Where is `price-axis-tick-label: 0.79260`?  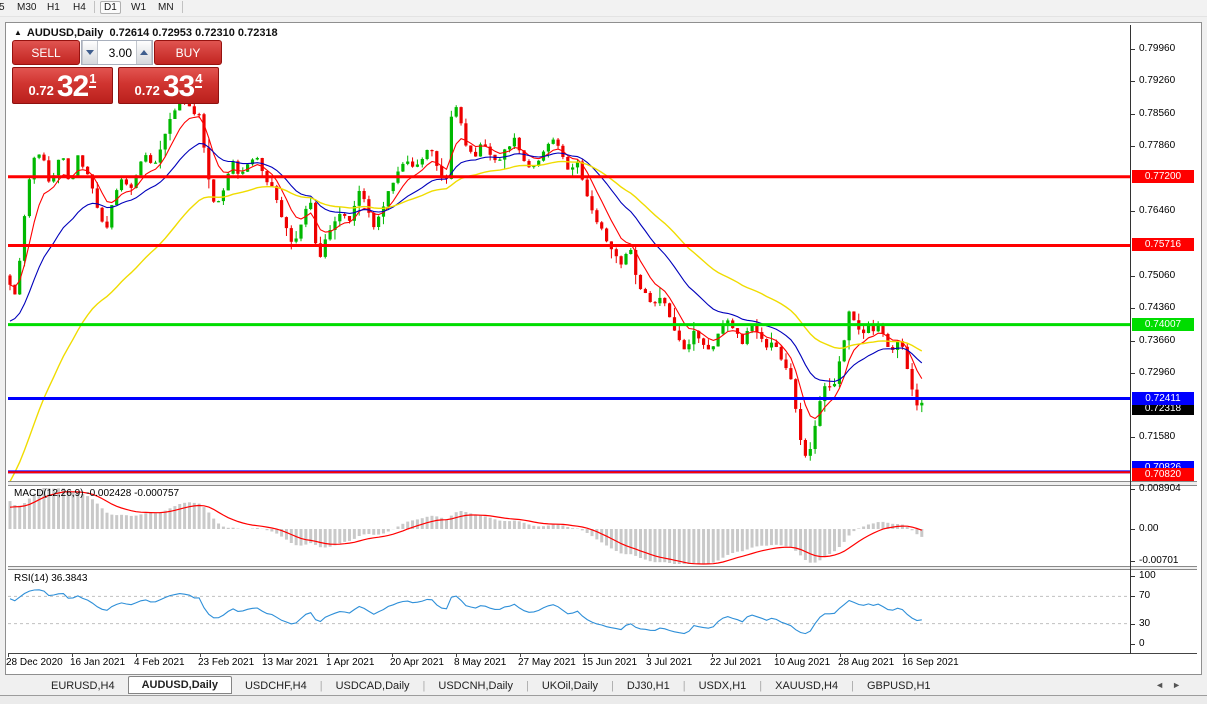
price-axis-tick-label: 0.79260 is located at coordinates (1157, 81).